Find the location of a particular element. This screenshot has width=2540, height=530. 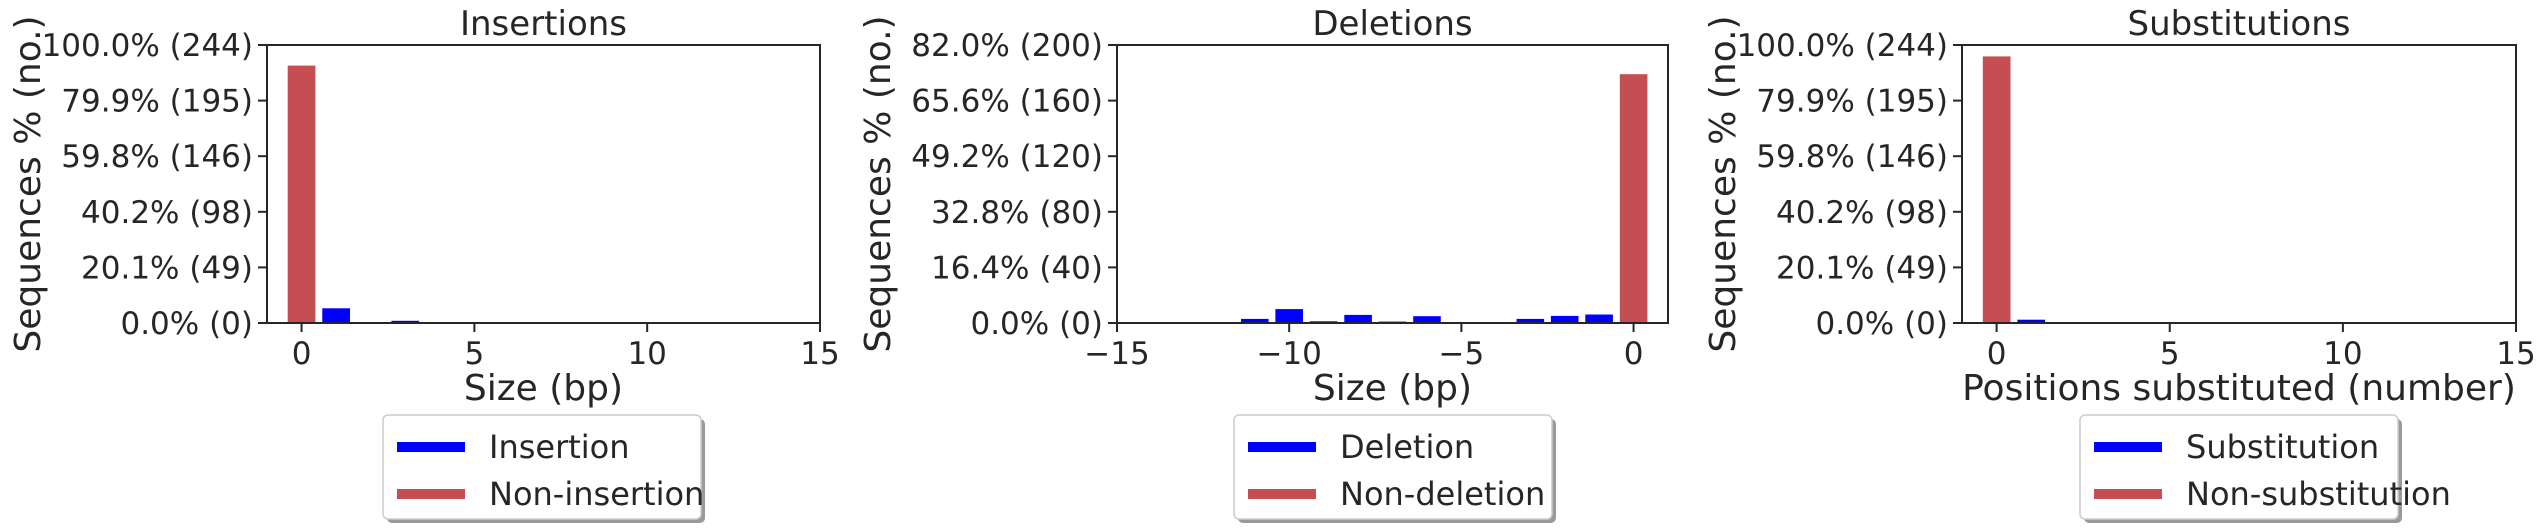

legend-label: Insertion is located at coordinates (559, 447).